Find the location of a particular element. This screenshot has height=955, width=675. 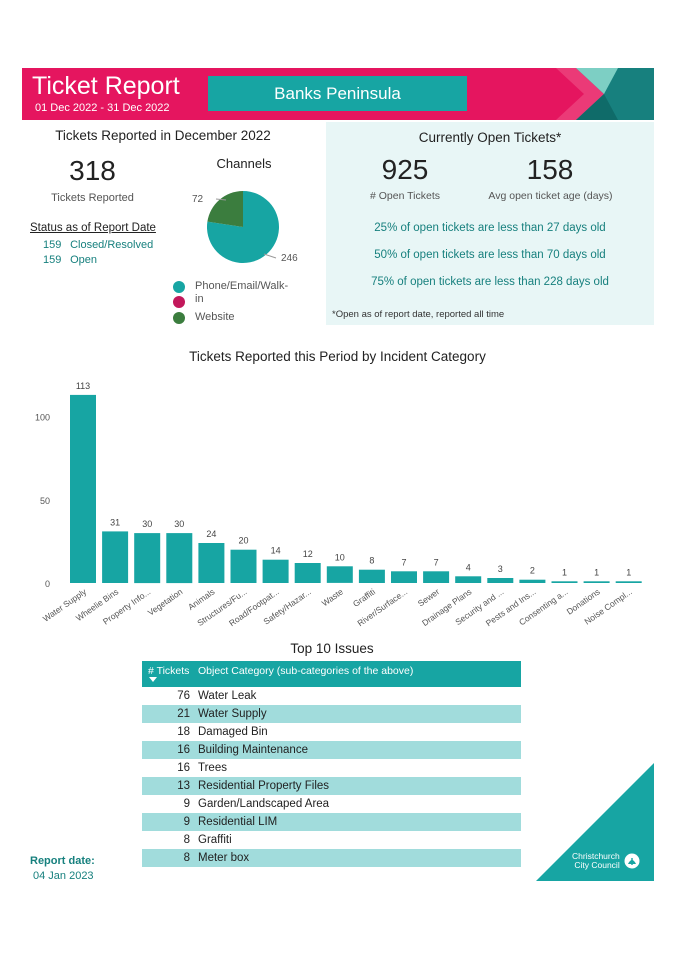

pie-data-label-0: 246 is located at coordinates (289, 258).